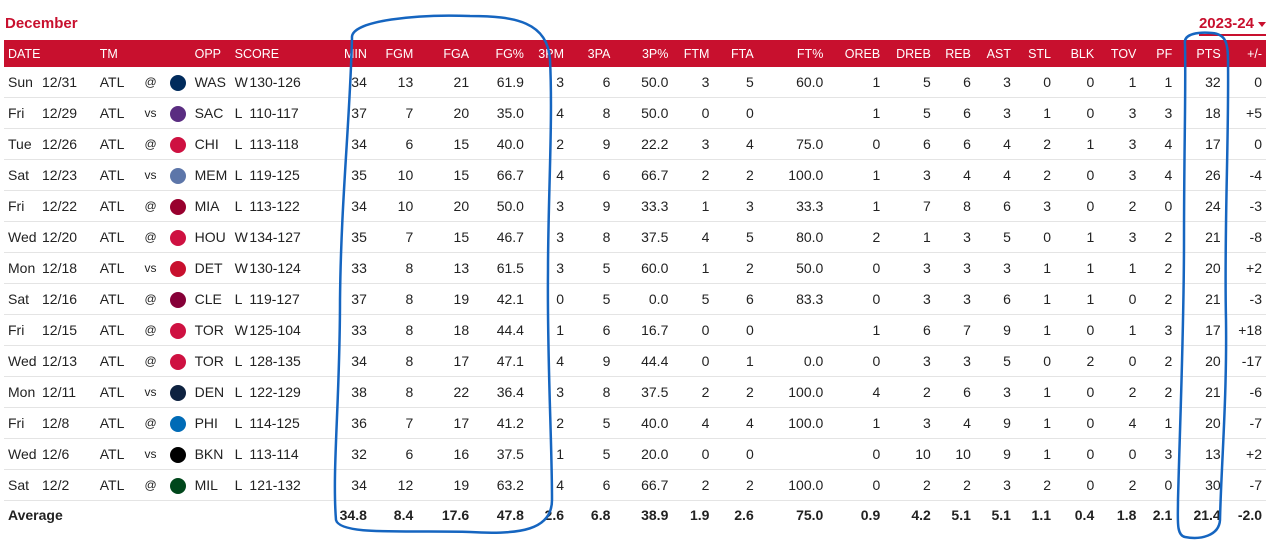  Describe the element at coordinates (998, 53) in the screenshot. I see `col-ast: AST` at that location.